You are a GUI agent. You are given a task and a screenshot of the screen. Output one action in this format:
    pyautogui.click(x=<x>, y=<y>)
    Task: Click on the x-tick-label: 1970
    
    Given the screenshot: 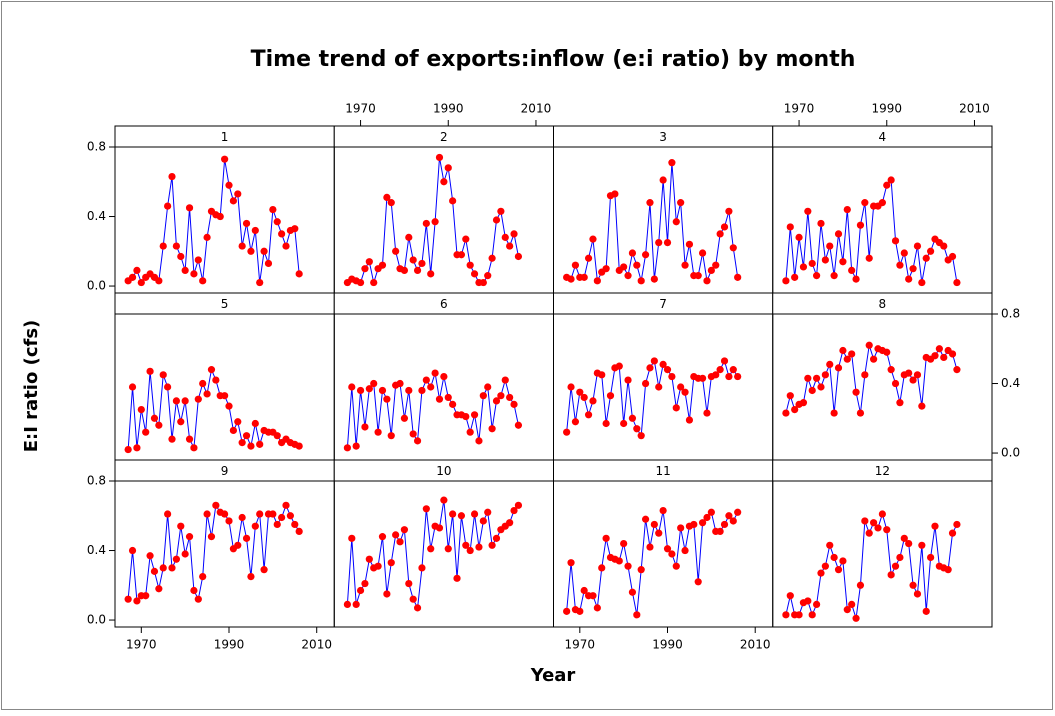 What is the action you would take?
    pyautogui.click(x=580, y=645)
    